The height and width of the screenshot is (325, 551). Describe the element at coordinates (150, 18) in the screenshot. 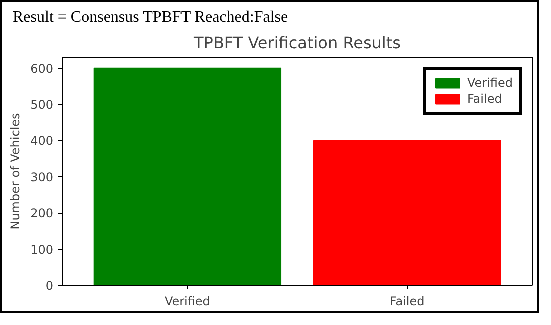

I see `text: Result = Consensus TPBFT Reached:False` at that location.